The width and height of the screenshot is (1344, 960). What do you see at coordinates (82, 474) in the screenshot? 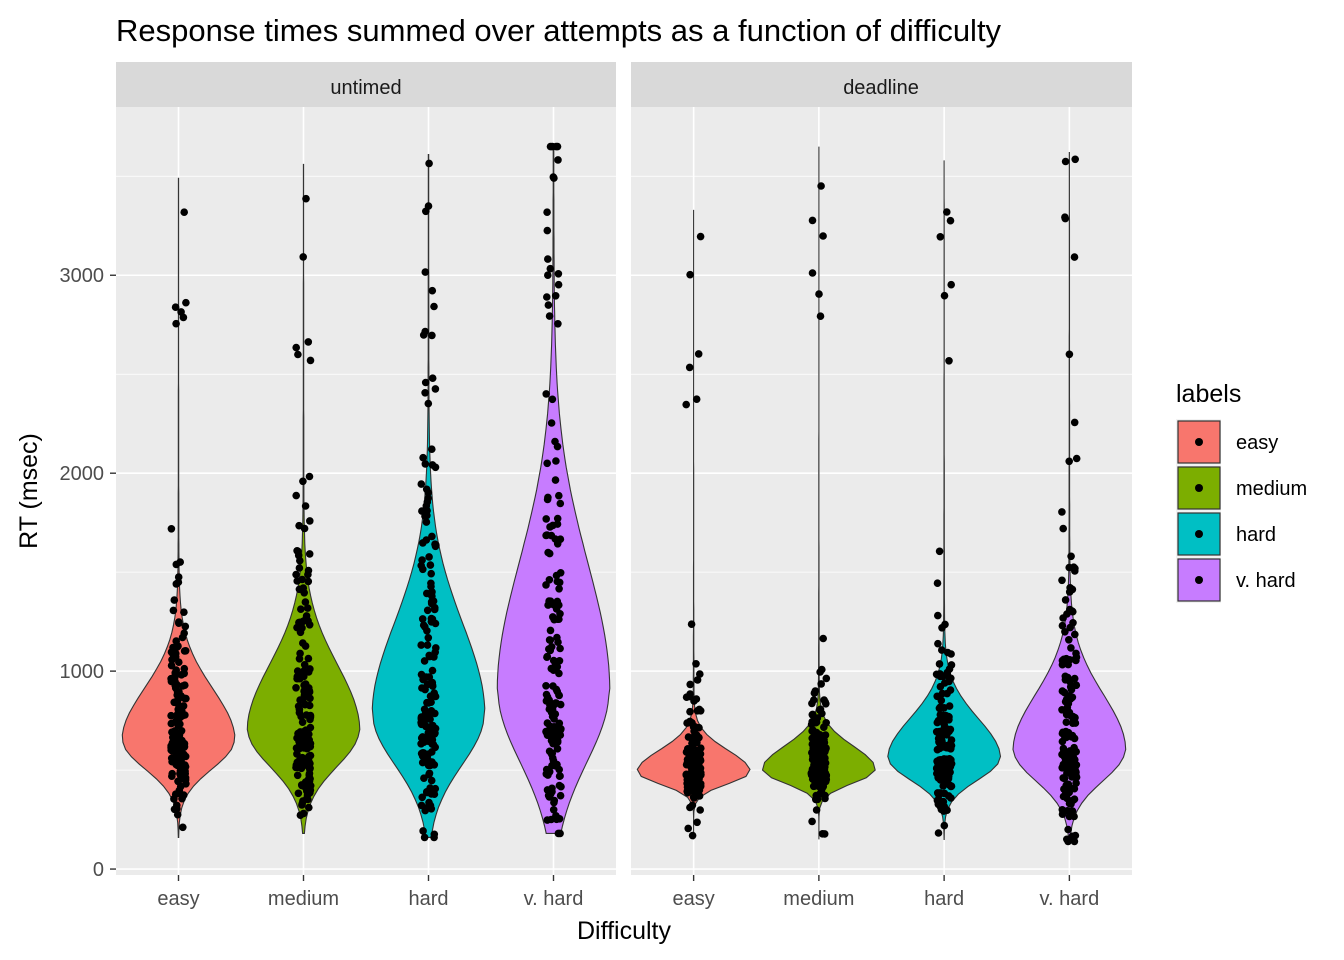
I see `y-tick-label: 2000` at bounding box center [82, 474].